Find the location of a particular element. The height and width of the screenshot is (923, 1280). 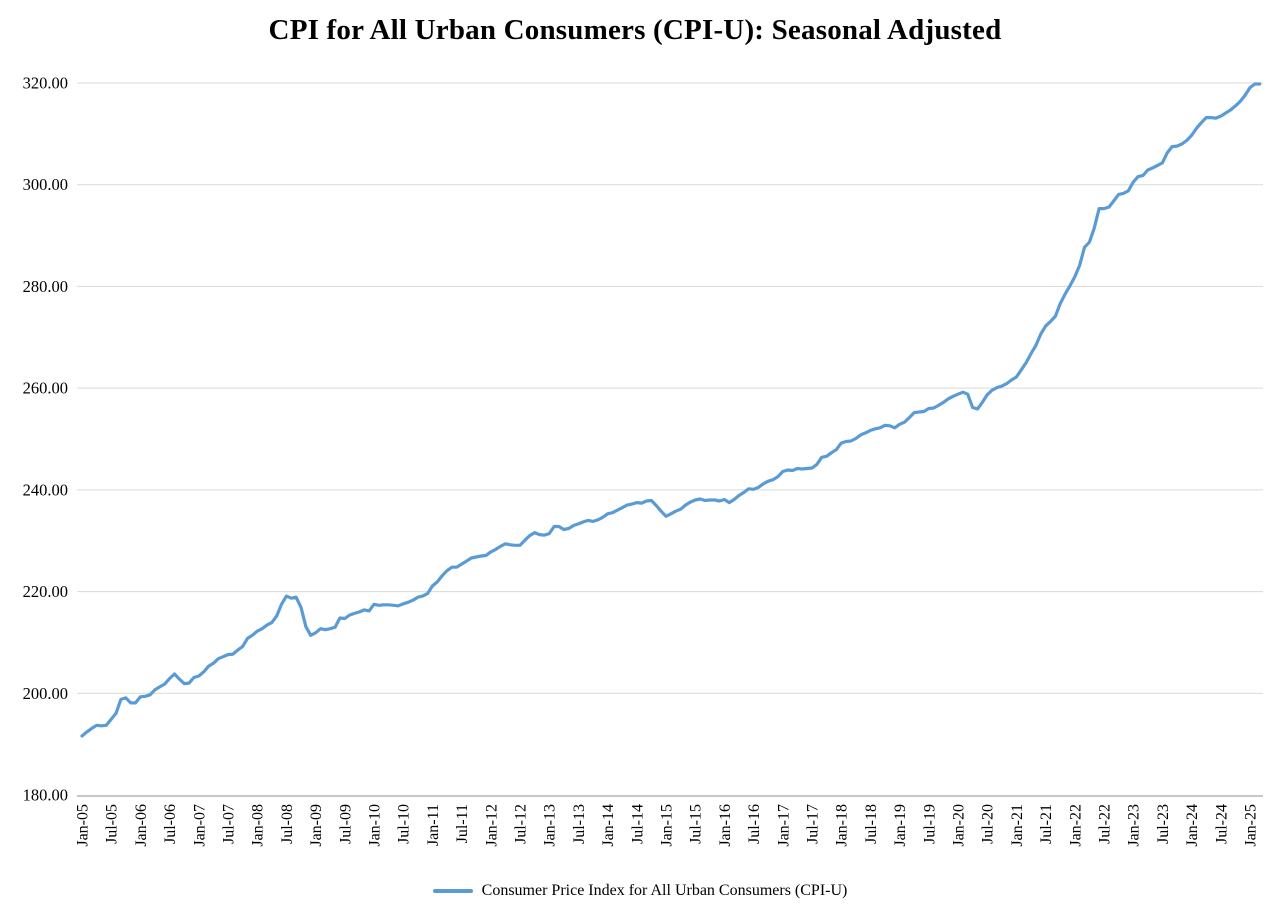

y-axis-tick-label: 220.00 is located at coordinates (45, 591).